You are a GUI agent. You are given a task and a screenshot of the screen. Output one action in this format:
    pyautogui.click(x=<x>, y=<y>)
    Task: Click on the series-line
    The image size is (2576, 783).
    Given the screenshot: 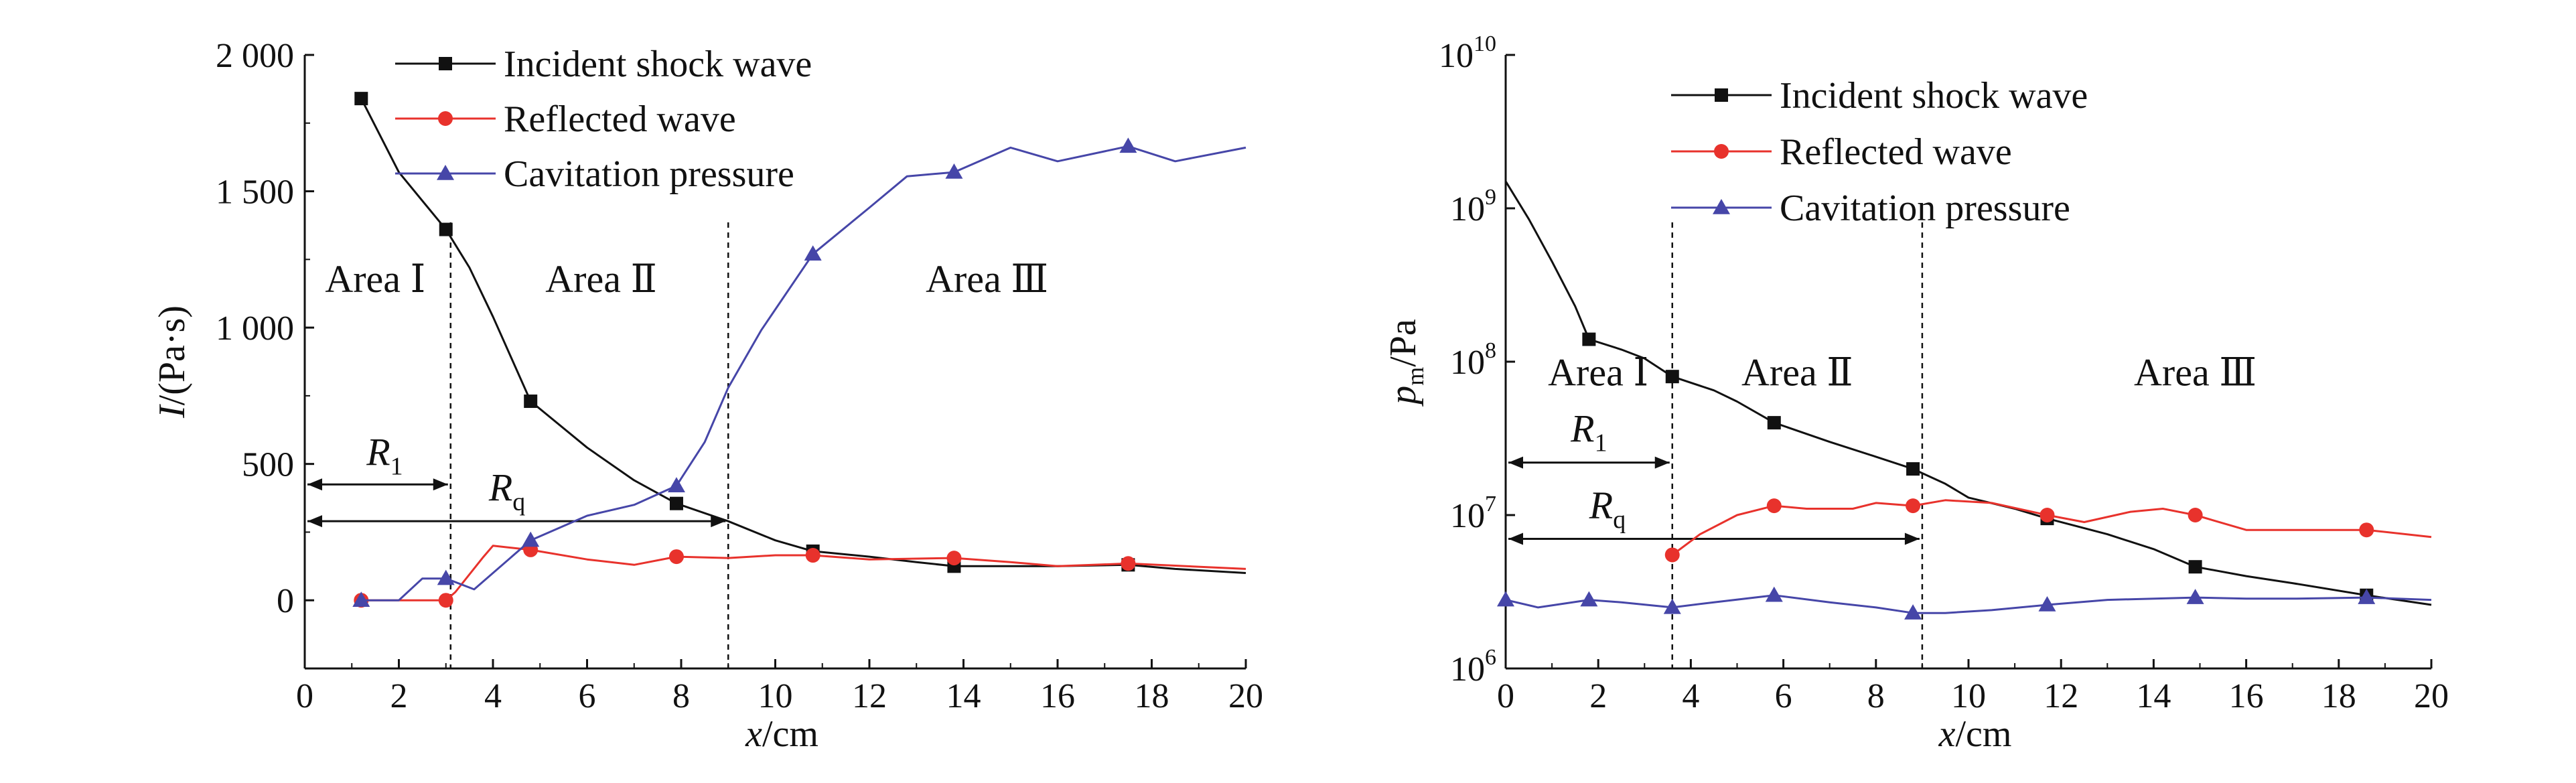 What is the action you would take?
    pyautogui.click(x=2051, y=527)
    